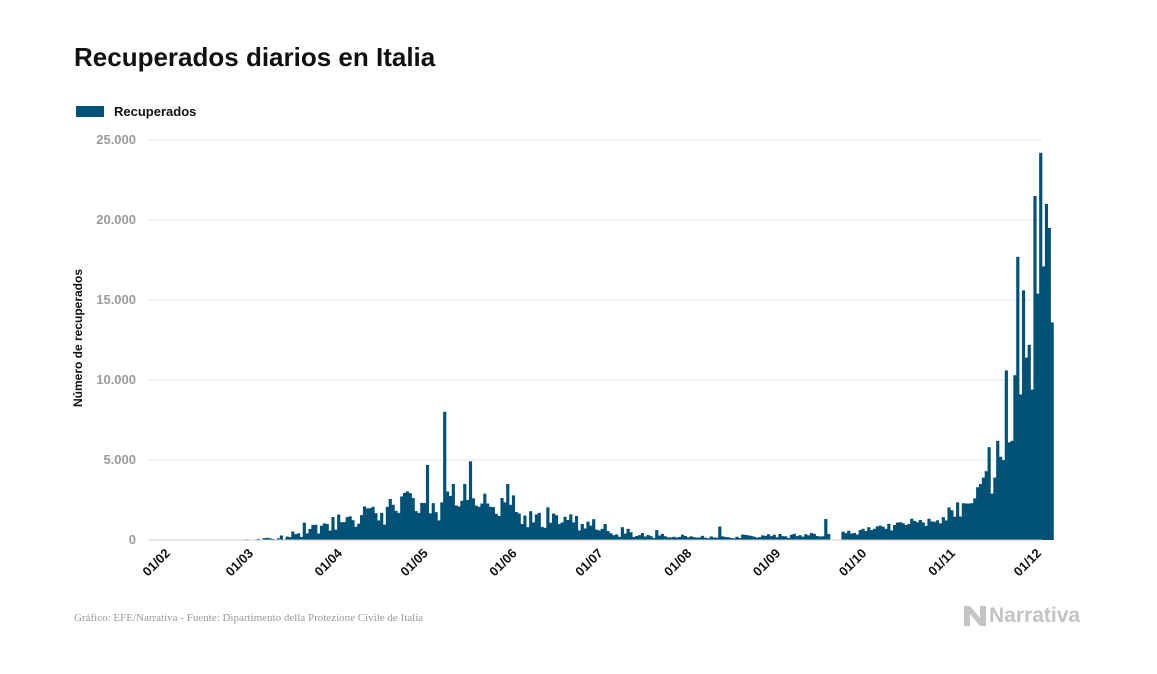 The width and height of the screenshot is (1157, 674). What do you see at coordinates (941, 562) in the screenshot?
I see `x-tick-label: 01/11` at bounding box center [941, 562].